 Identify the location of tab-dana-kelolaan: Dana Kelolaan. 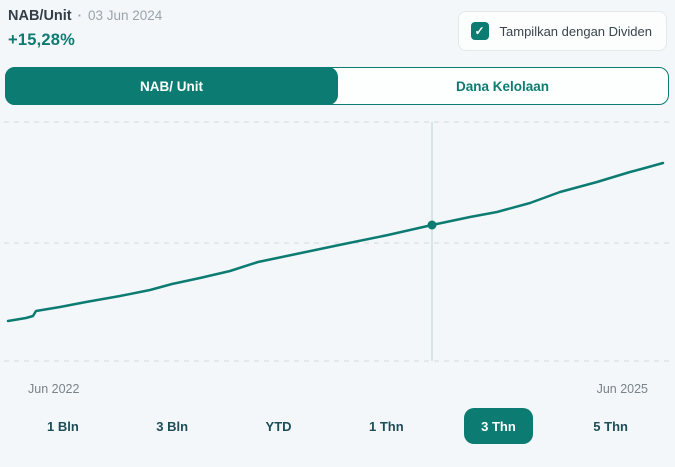
(502, 86).